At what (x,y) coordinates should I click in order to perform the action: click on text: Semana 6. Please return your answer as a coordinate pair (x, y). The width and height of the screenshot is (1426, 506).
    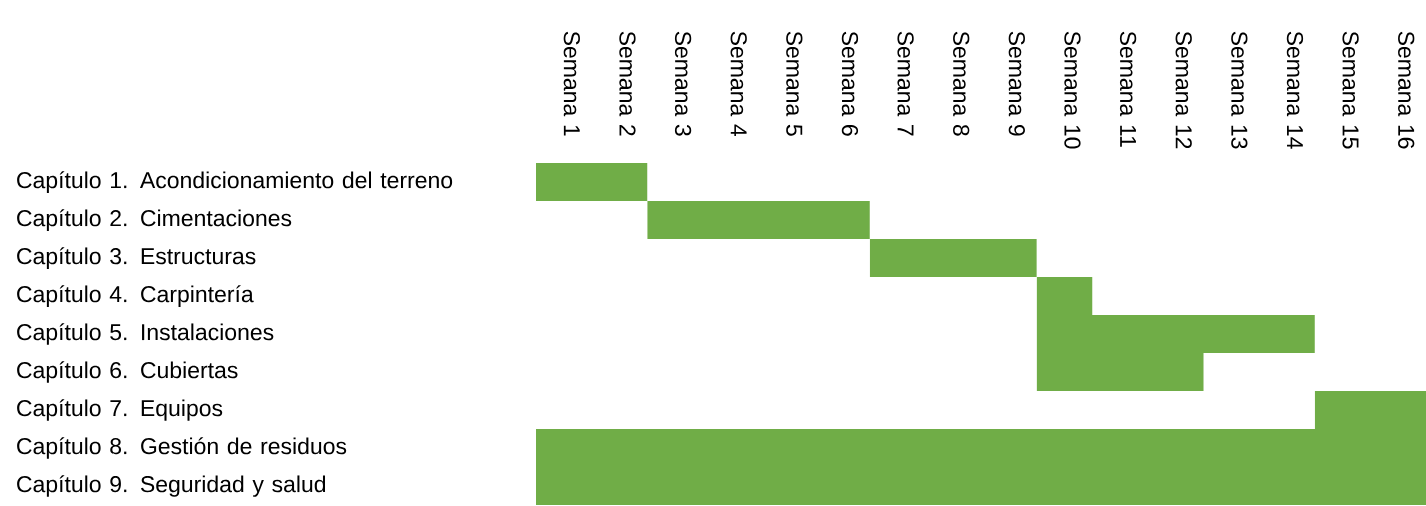
    Looking at the image, I should click on (850, 83).